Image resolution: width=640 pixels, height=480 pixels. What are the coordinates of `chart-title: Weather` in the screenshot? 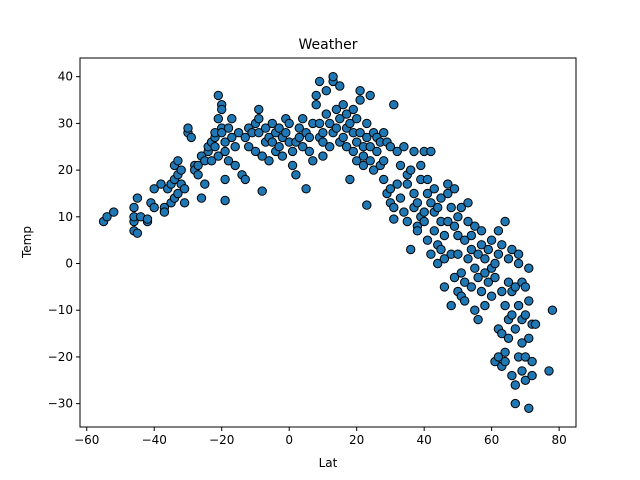 It's located at (328, 45).